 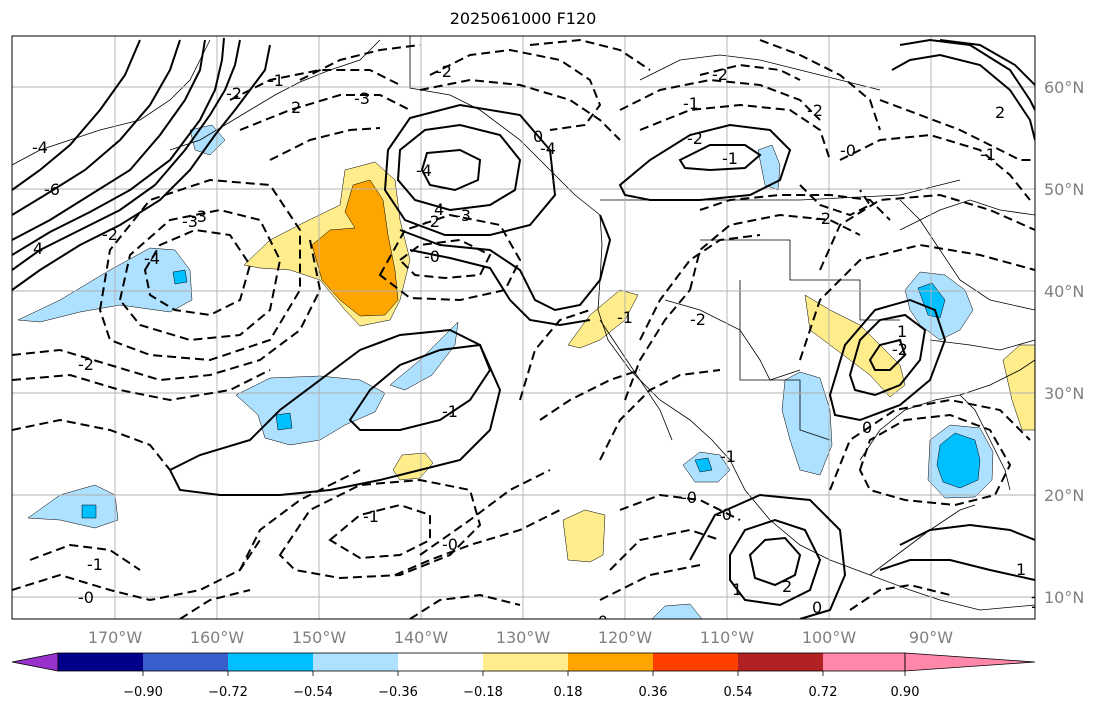 I want to click on colorbar-tick-label: −0.90, so click(x=143, y=692).